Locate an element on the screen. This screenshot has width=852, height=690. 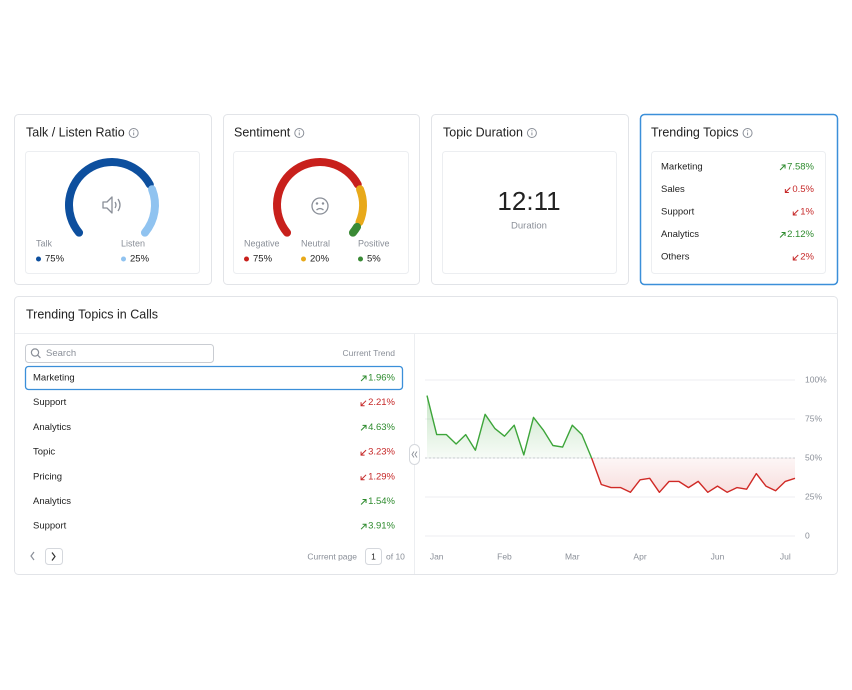
topic-change: 0.5% is located at coordinates (803, 189).